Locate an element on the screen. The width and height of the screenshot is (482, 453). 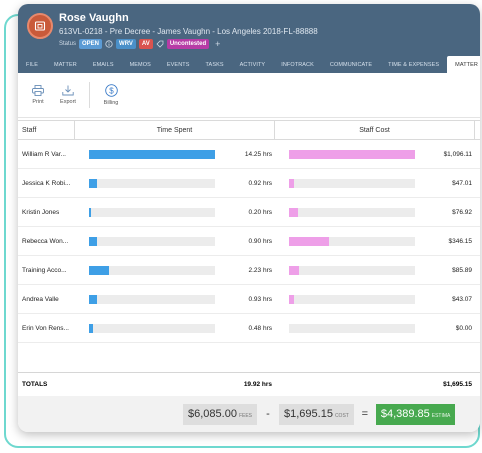
totals-row: TOTALS 19.92 hrs $1,695.15 is located at coordinates (249, 384).